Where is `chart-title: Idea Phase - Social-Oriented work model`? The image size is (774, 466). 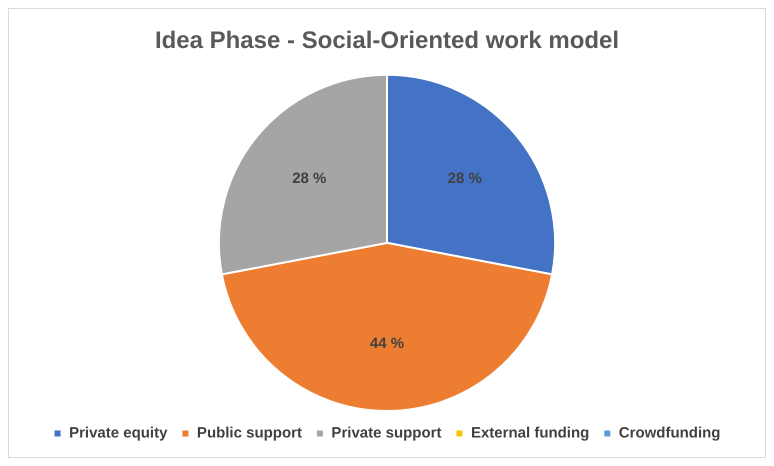
chart-title: Idea Phase - Social-Oriented work model is located at coordinates (387, 40).